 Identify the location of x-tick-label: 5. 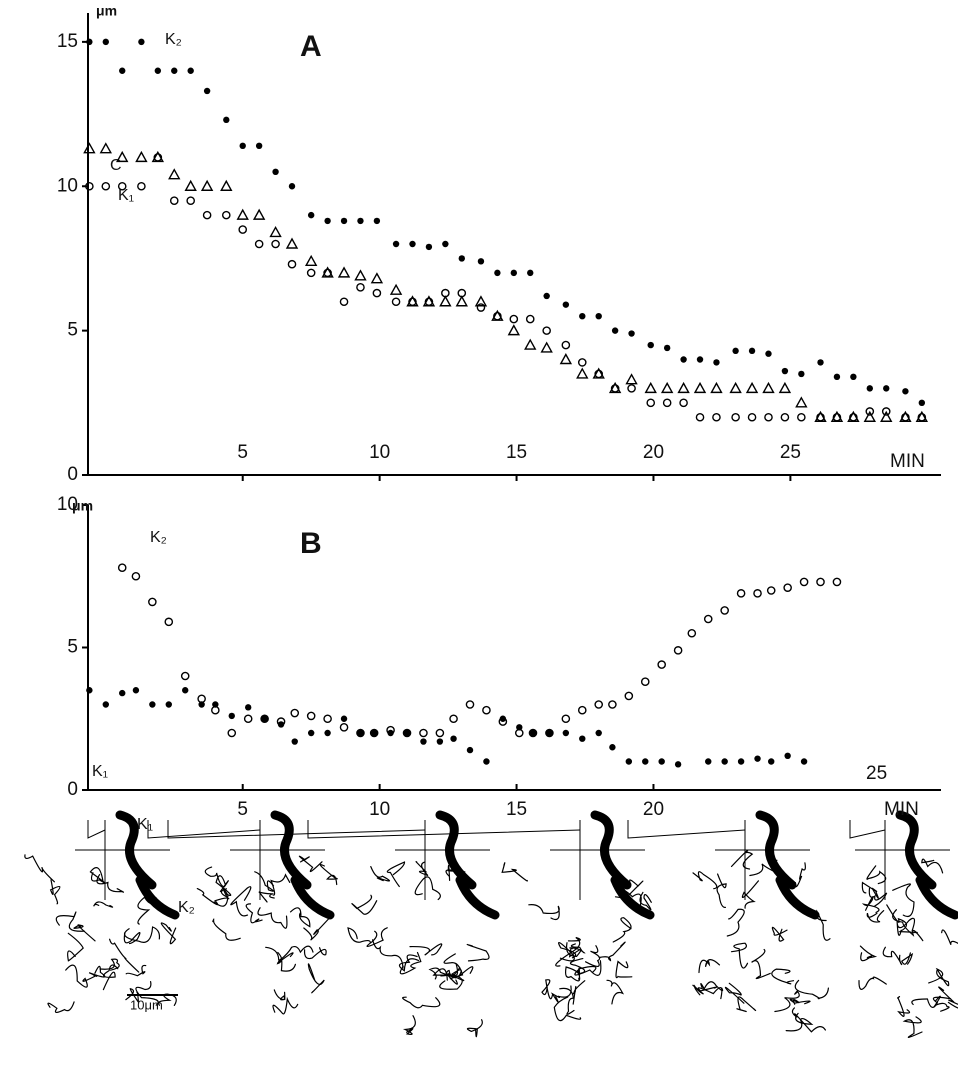
(242, 809).